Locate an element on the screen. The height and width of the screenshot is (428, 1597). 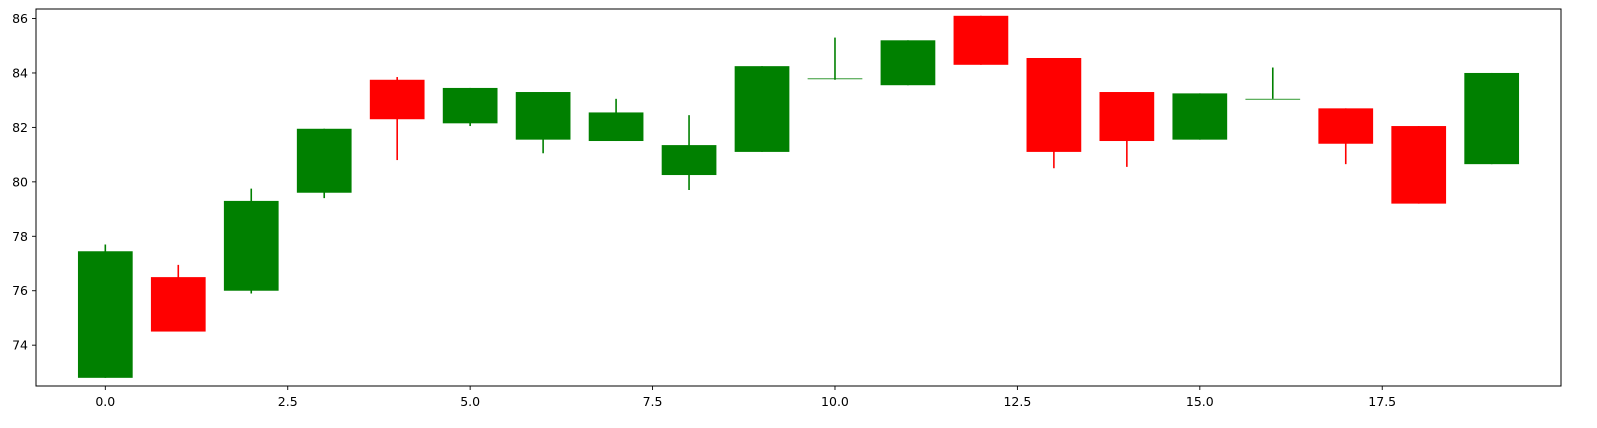
x-tick-label: 15.0 is located at coordinates (1200, 401).